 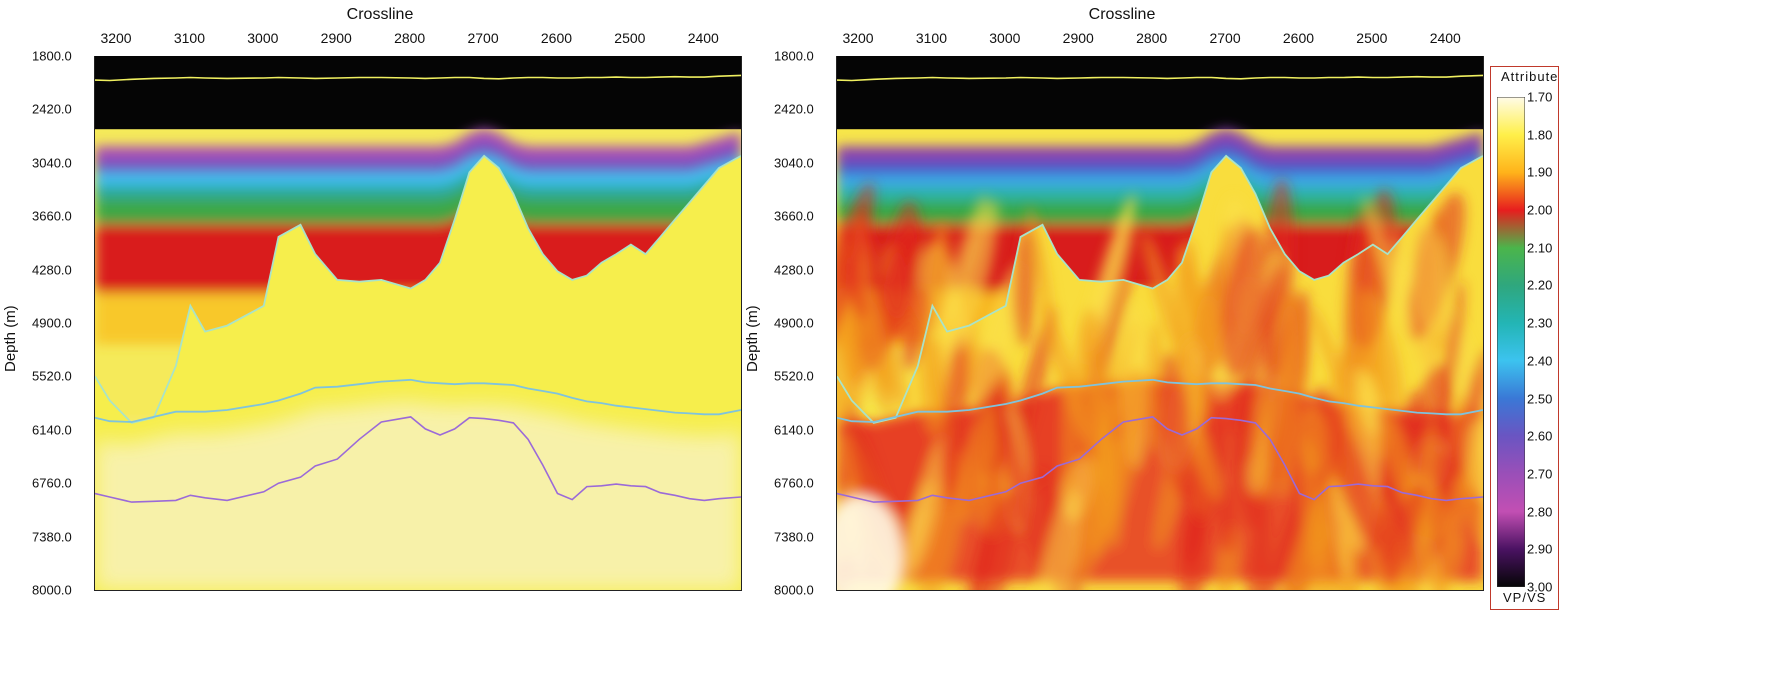 What do you see at coordinates (1540, 549) in the screenshot?
I see `colorbar-tick-label: 2.90` at bounding box center [1540, 549].